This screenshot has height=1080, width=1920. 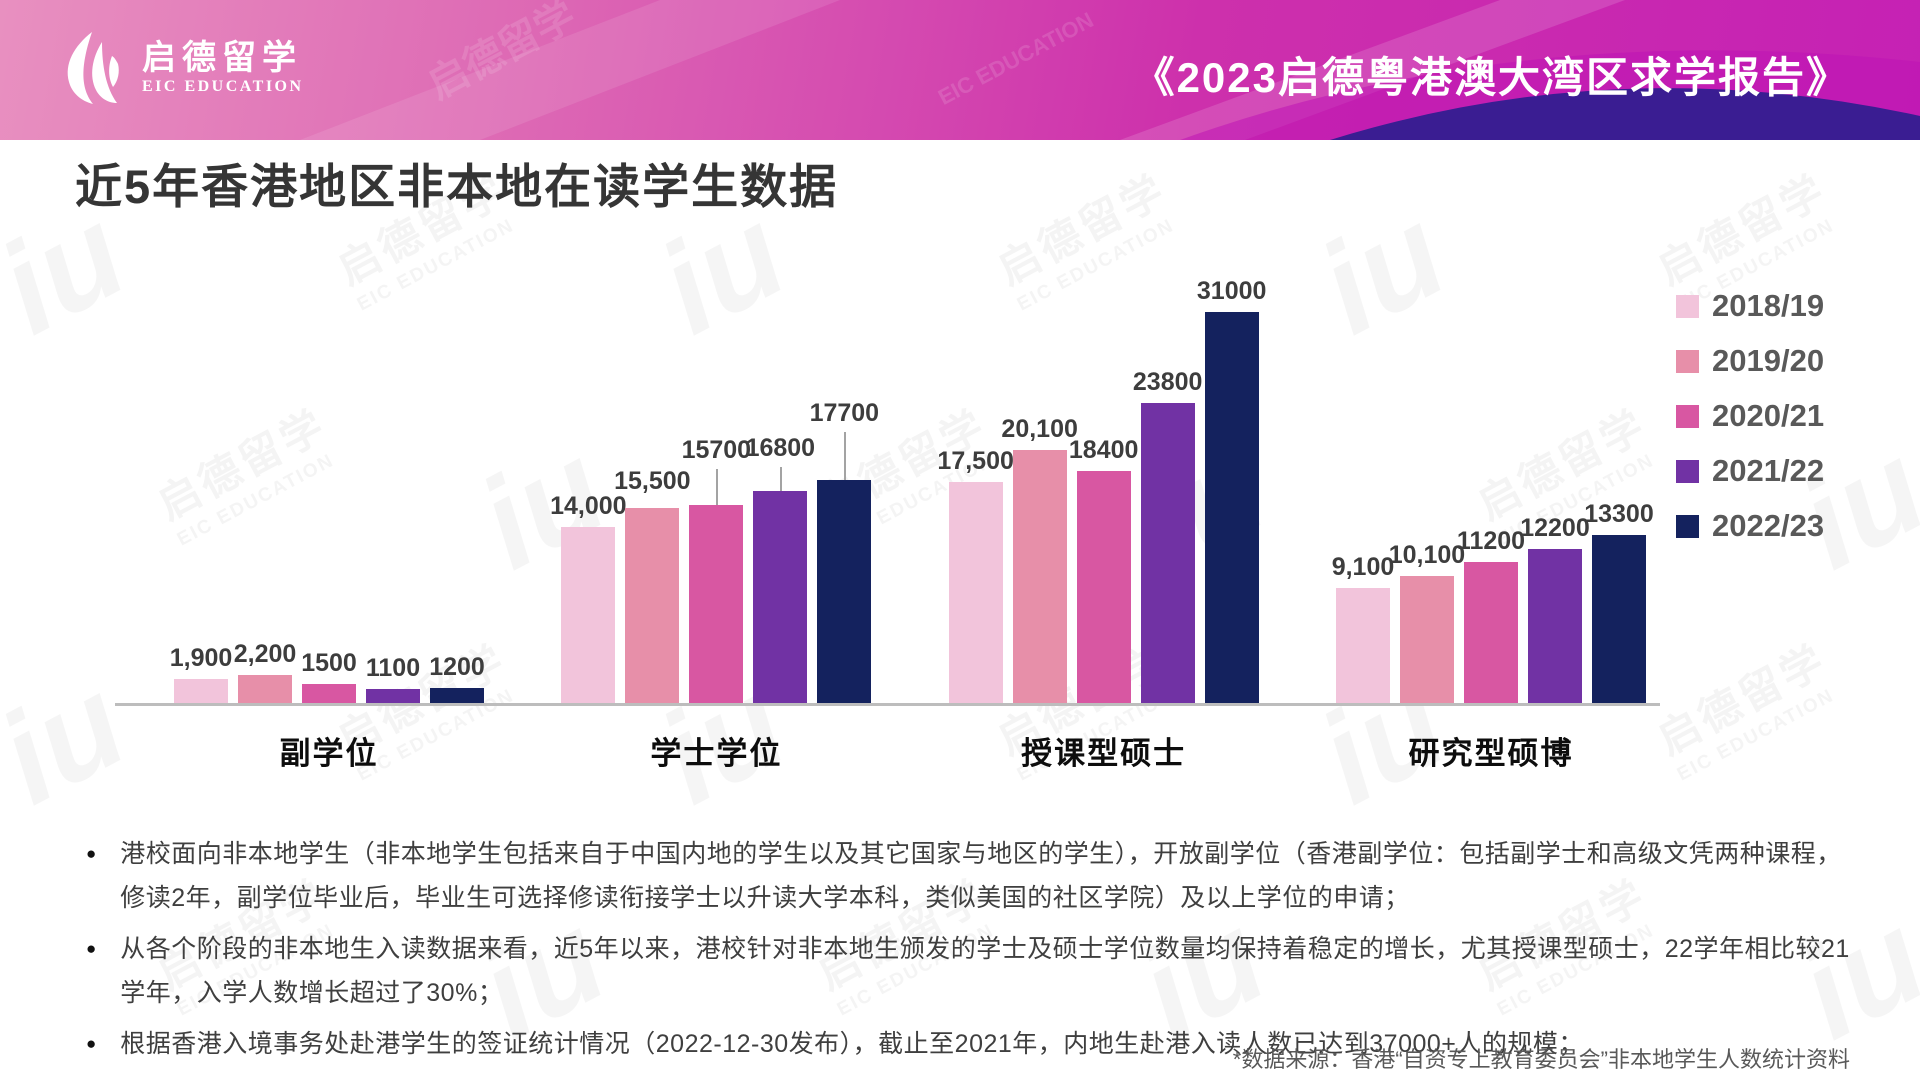 What do you see at coordinates (588, 597) in the screenshot?
I see `bar-2018/19-学士学位: 14,000` at bounding box center [588, 597].